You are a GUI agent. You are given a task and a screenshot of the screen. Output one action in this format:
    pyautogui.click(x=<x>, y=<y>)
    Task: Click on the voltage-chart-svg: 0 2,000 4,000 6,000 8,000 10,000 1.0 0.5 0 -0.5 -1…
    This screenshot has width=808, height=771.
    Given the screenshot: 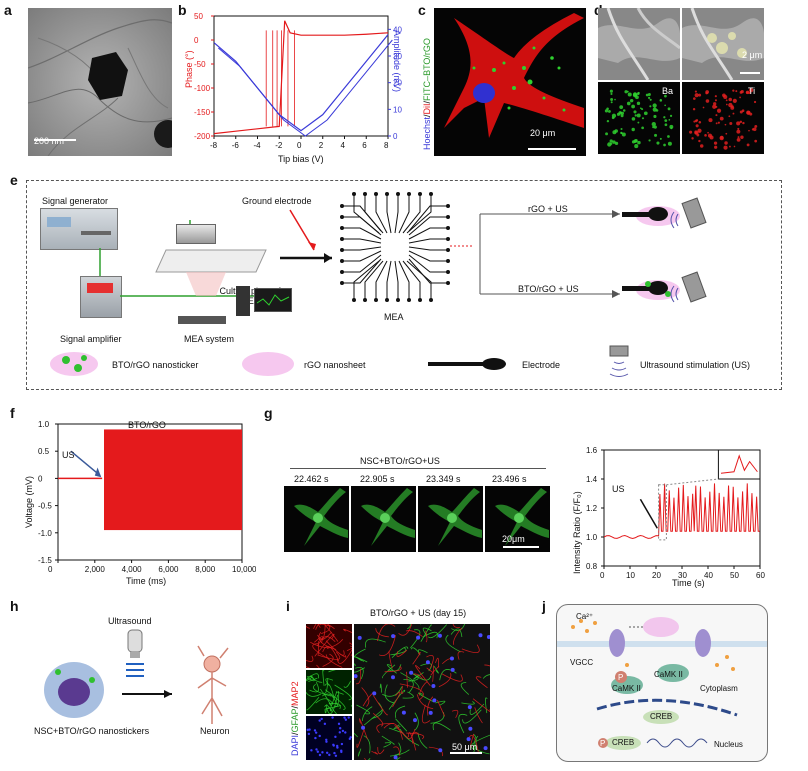 What is the action you would take?
    pyautogui.click(x=147, y=497)
    